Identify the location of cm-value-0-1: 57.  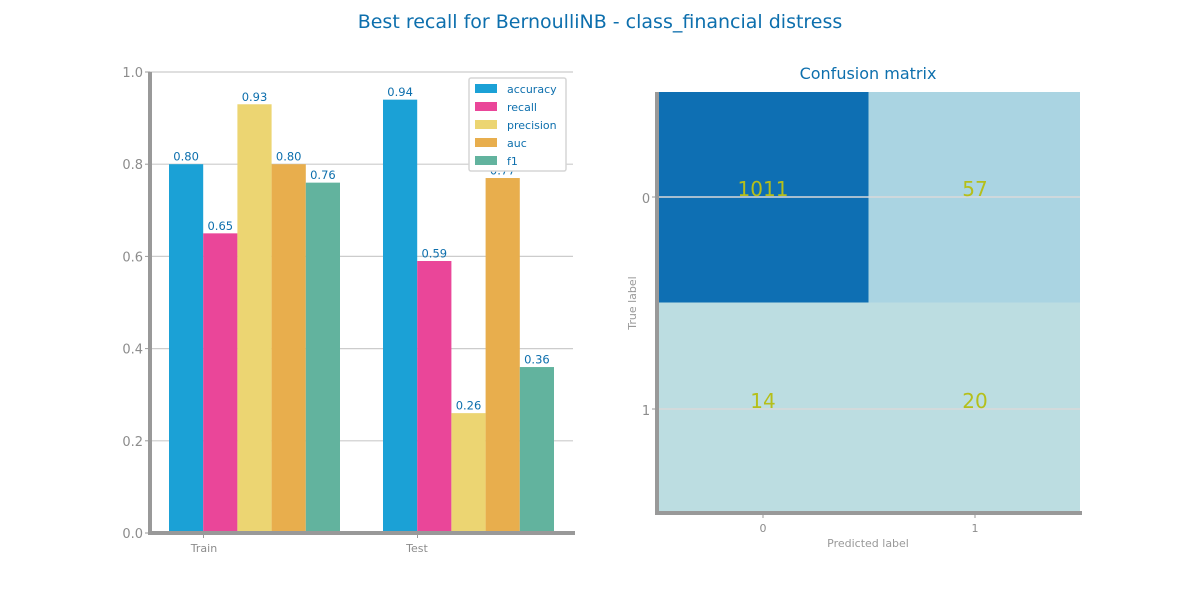
(974, 189).